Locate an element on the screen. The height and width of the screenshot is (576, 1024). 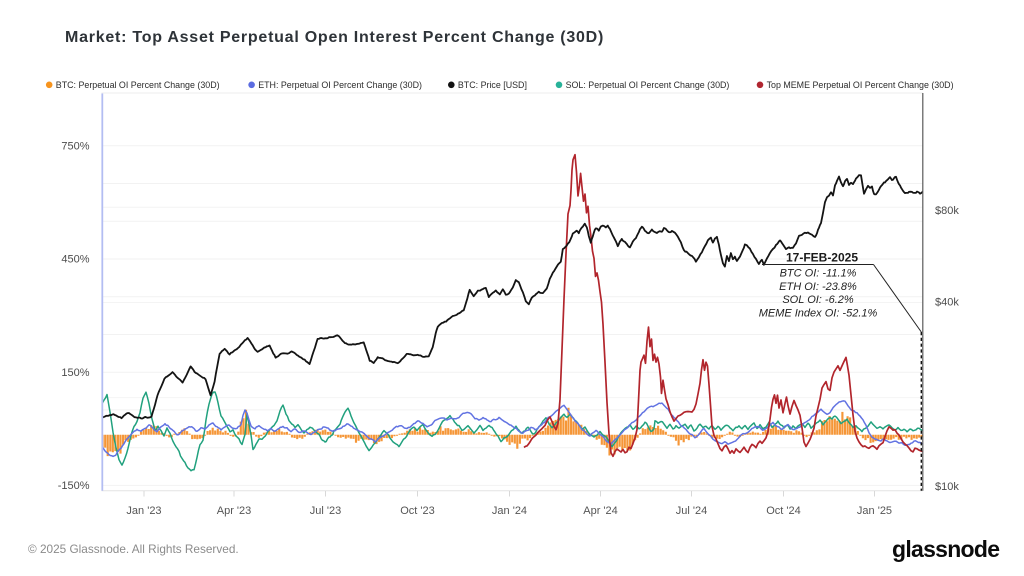
svg-text: BTC: Price [USD] is located at coordinates (492, 85).